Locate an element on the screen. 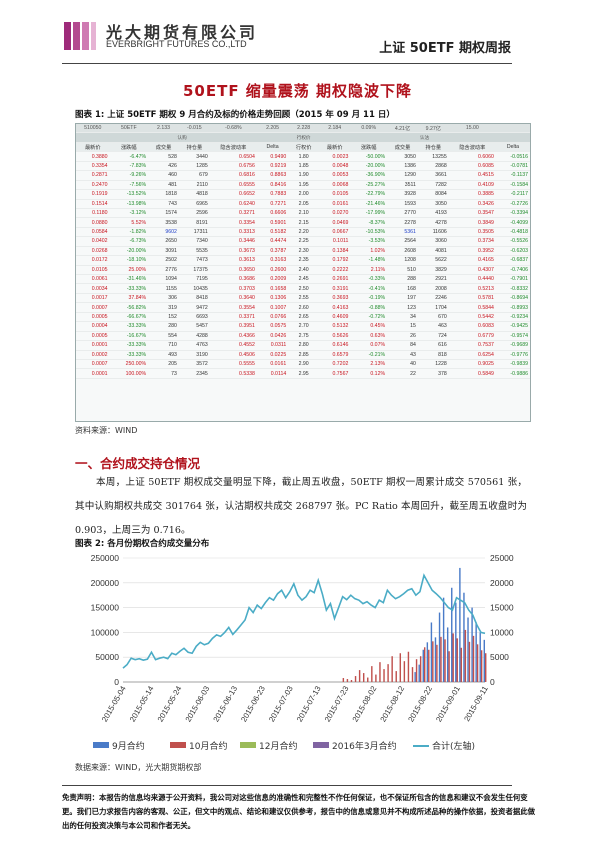 The height and width of the screenshot is (842, 595). underlying-cell: 2.184 is located at coordinates (335, 129).